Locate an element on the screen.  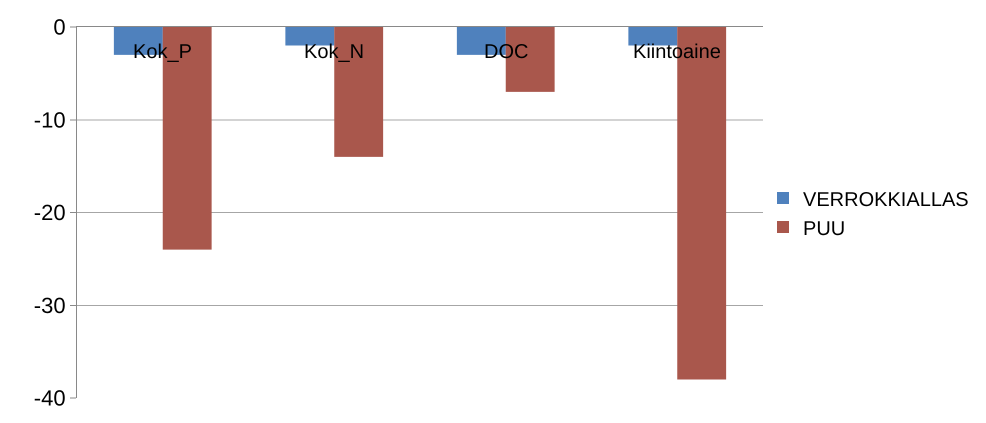
legend-label: PUU is located at coordinates (824, 229).